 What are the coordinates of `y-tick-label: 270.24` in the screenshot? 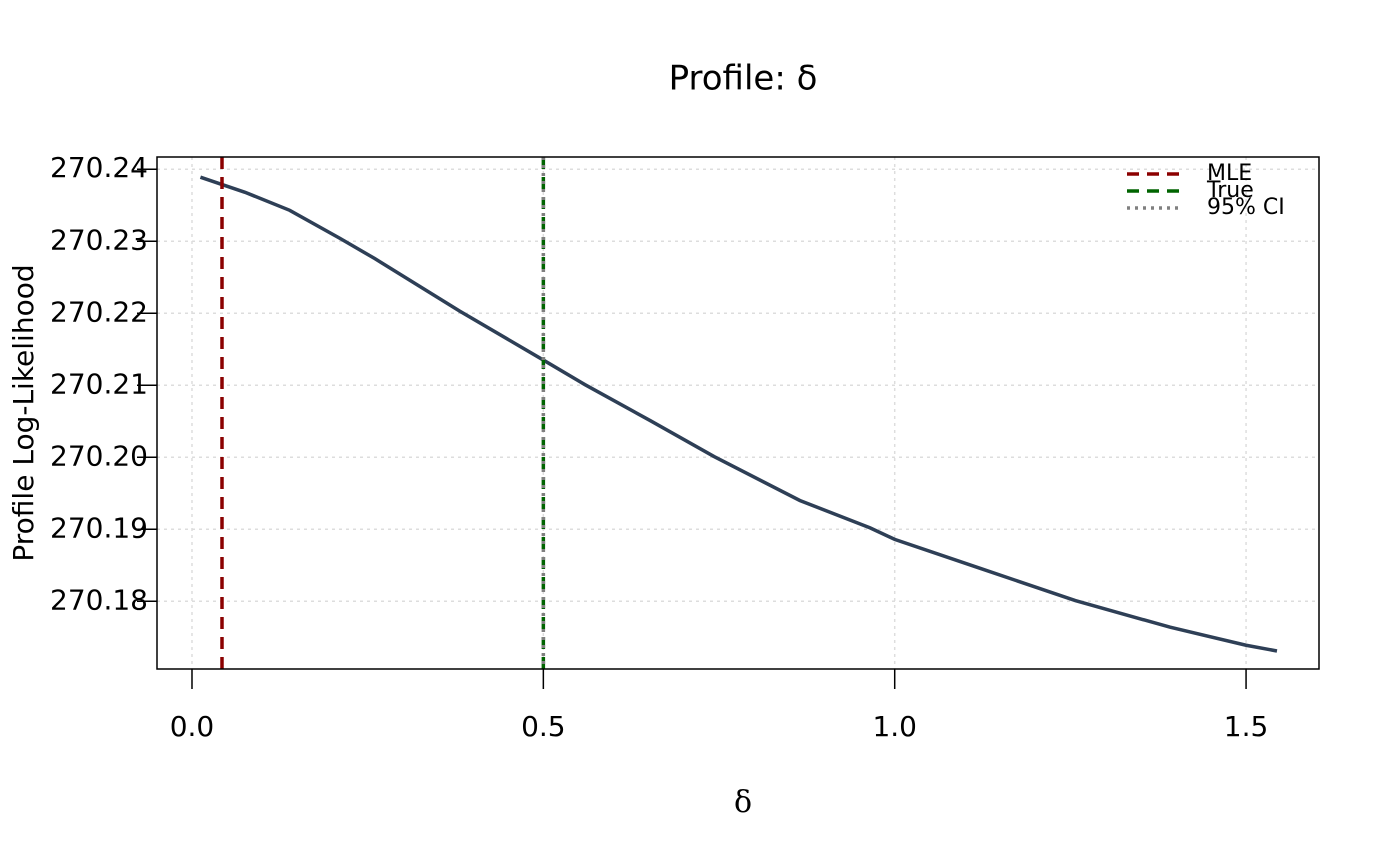 It's located at (99, 167).